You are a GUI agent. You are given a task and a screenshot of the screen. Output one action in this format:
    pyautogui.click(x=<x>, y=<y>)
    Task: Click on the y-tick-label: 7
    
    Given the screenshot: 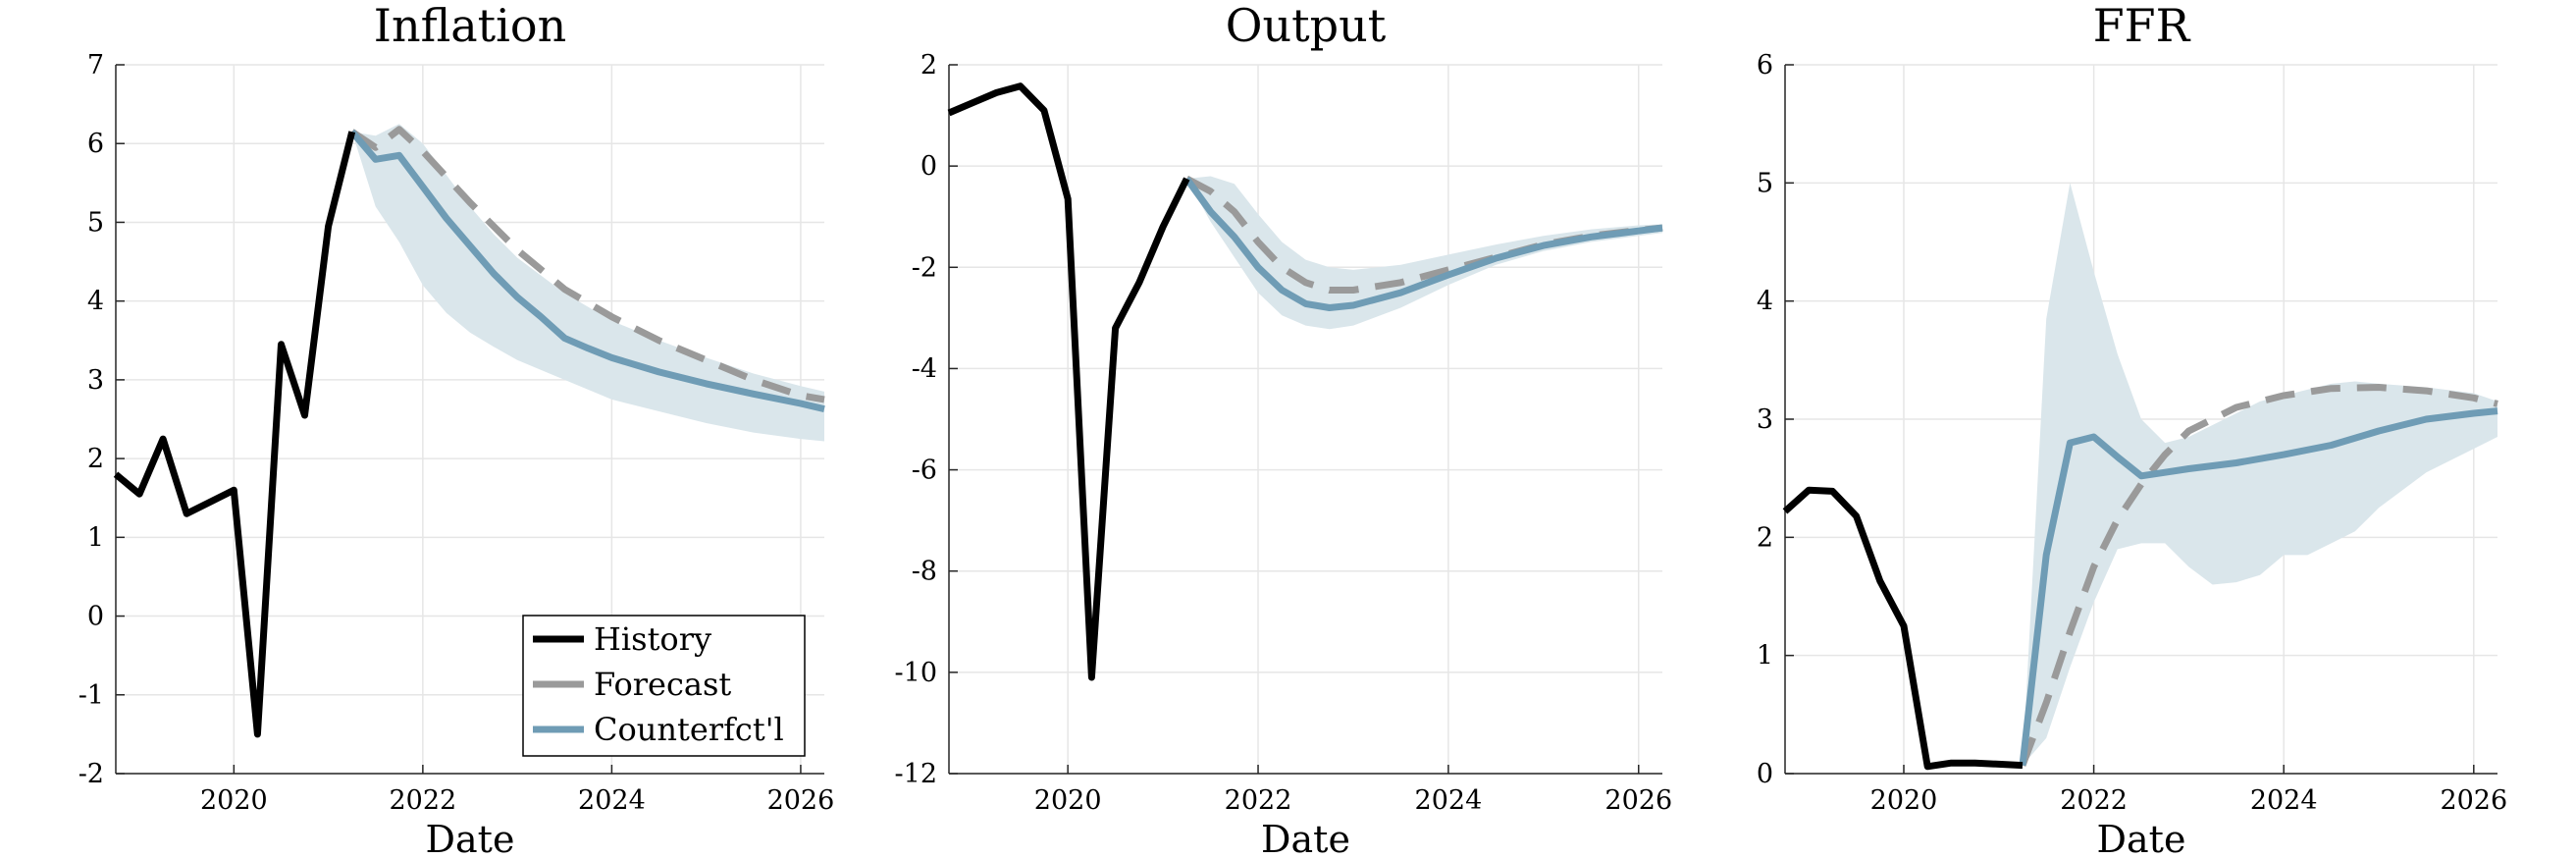 What is the action you would take?
    pyautogui.click(x=95, y=66)
    